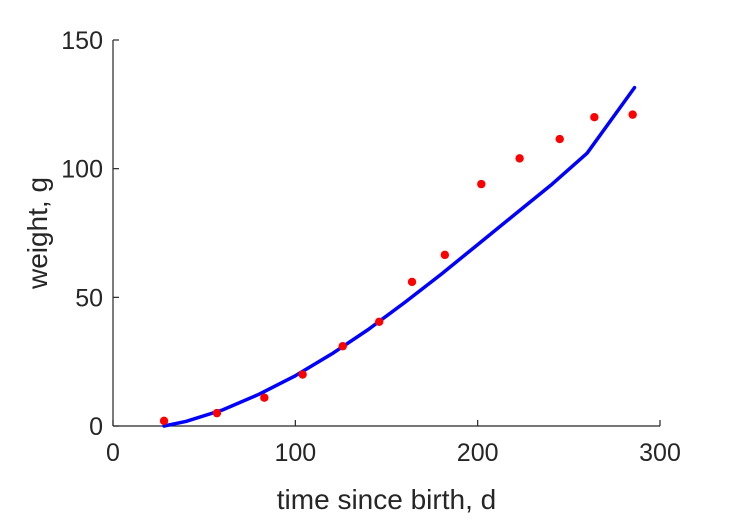 This screenshot has width=729, height=526. I want to click on y-ticks: 0 50 100 150, so click(90, 234).